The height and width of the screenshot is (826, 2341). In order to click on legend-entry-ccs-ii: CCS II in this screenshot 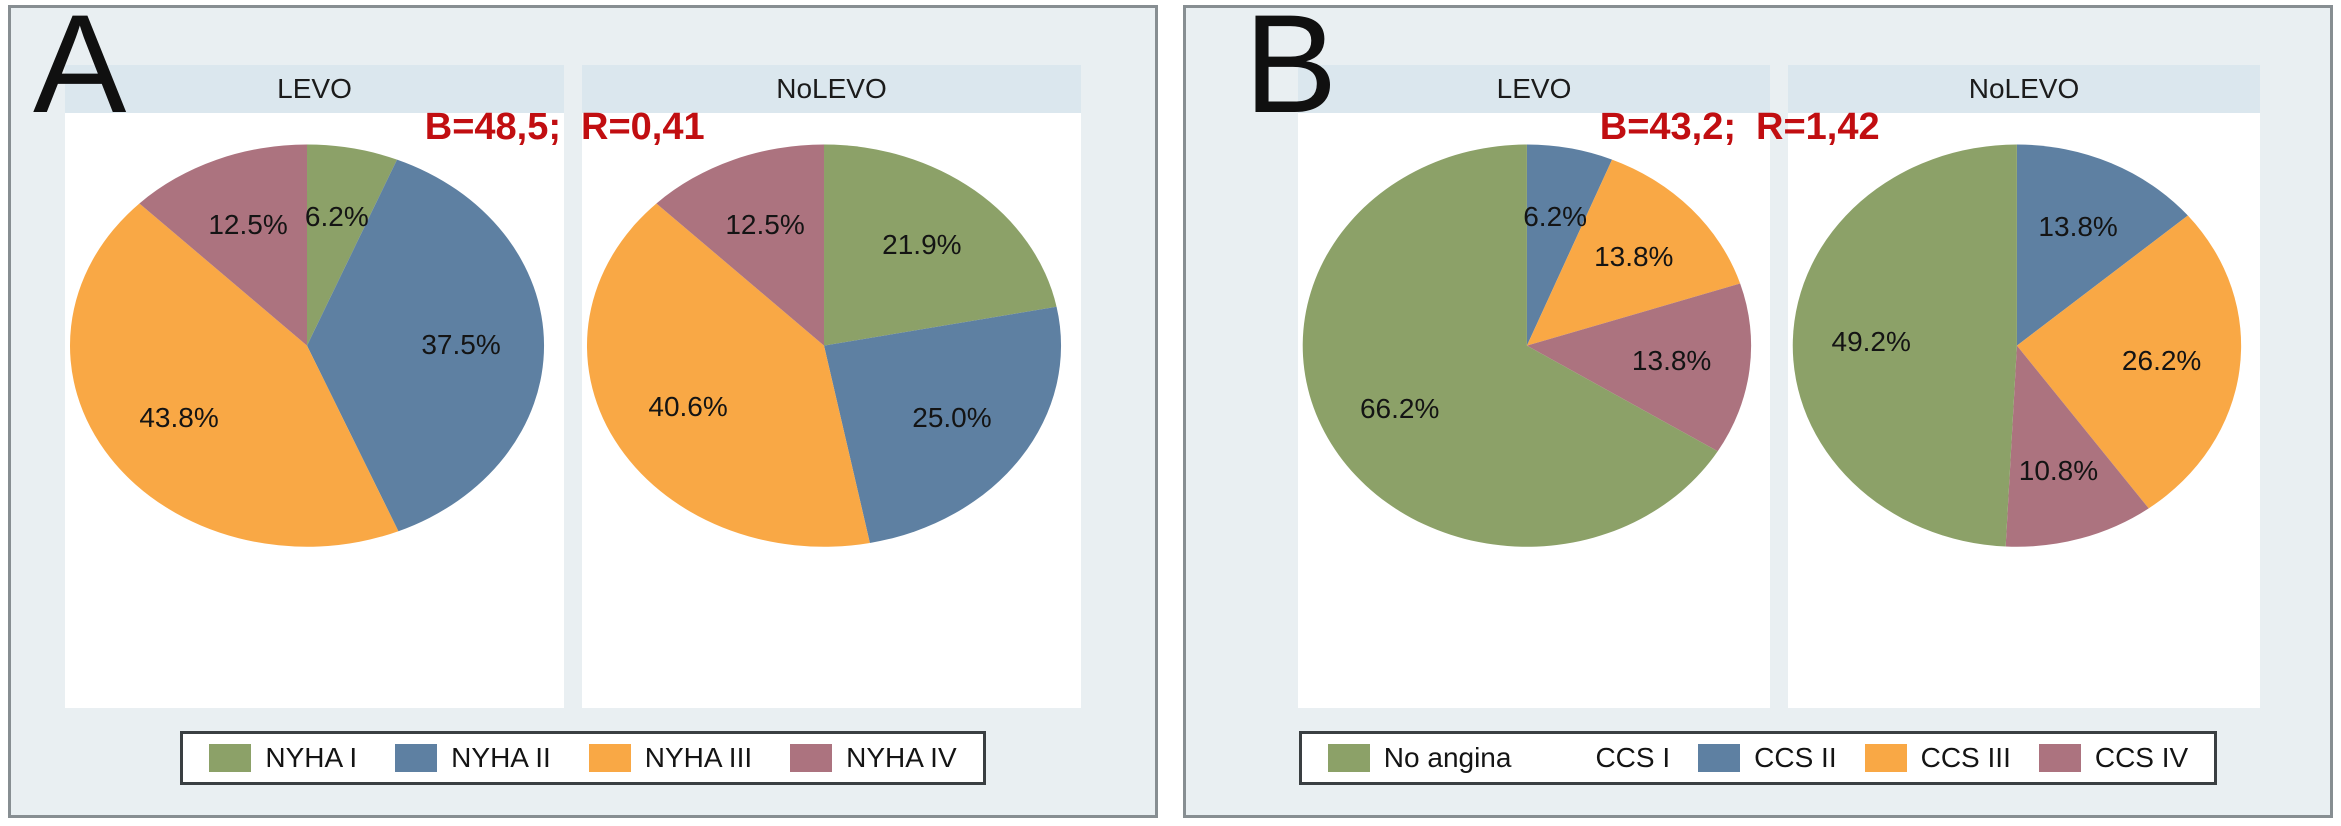, I will do `click(1767, 758)`.